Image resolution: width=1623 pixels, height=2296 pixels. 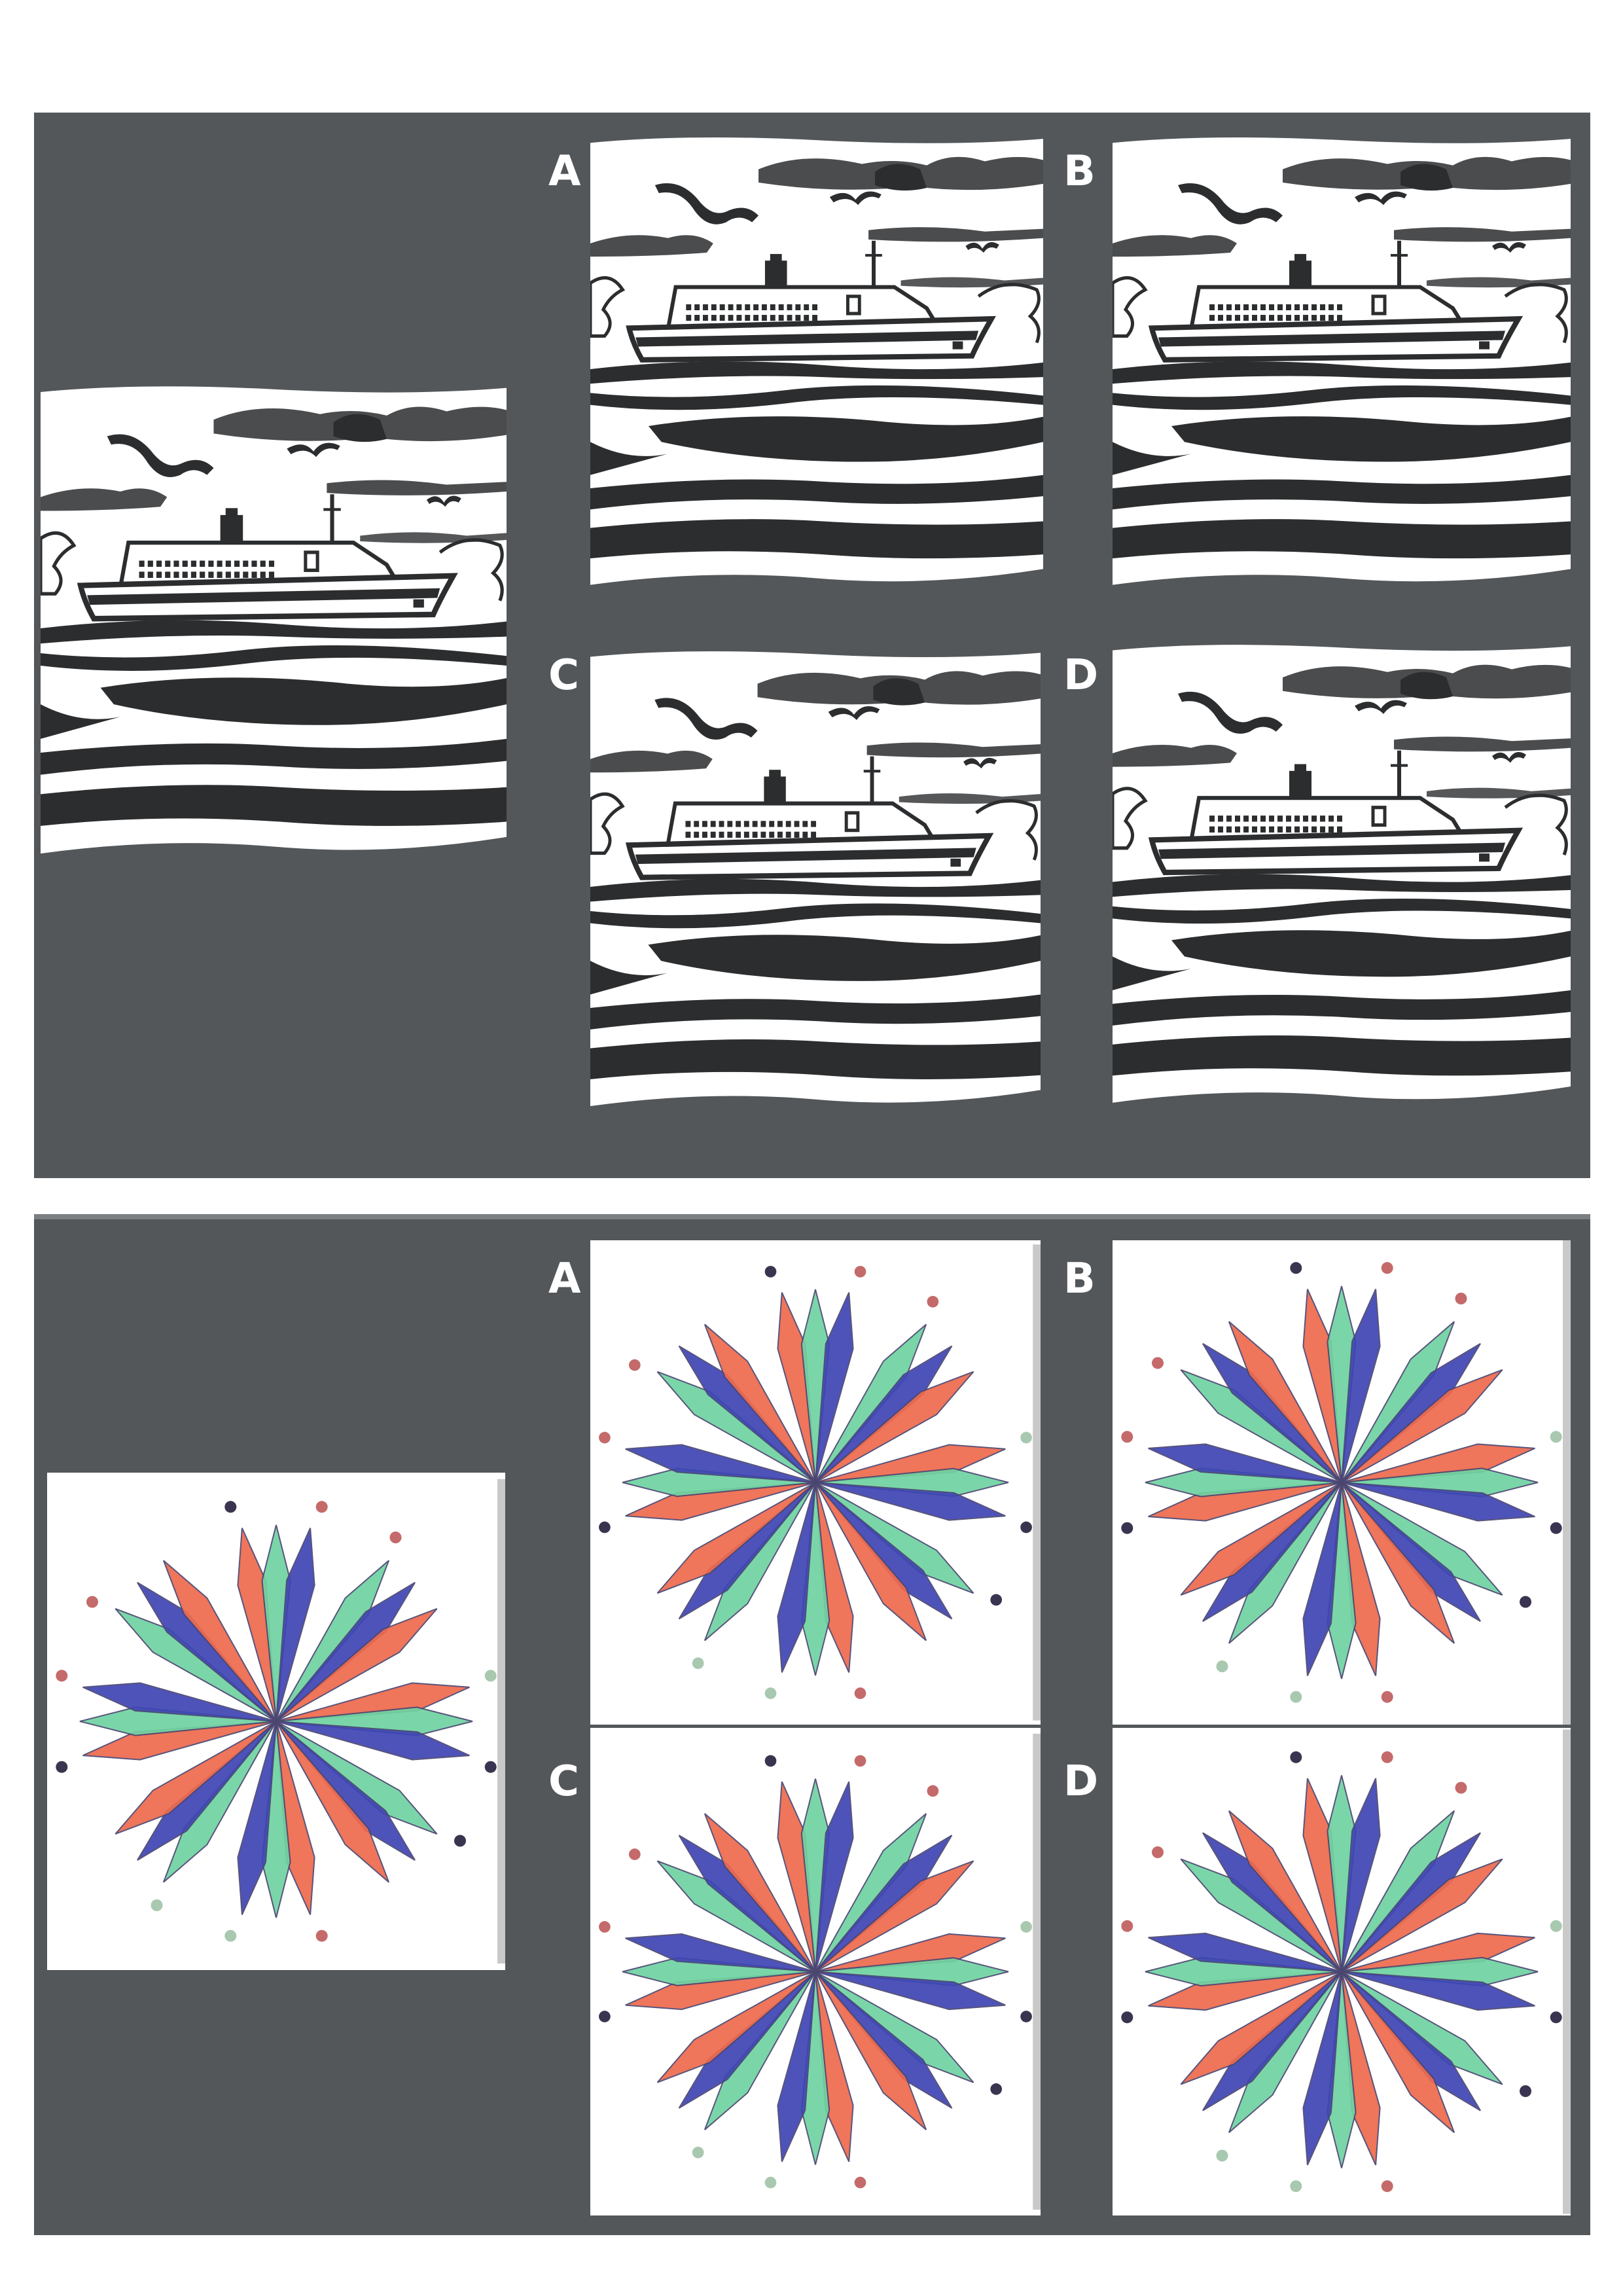 What do you see at coordinates (815, 1482) in the screenshot?
I see `option-a-star-figure` at bounding box center [815, 1482].